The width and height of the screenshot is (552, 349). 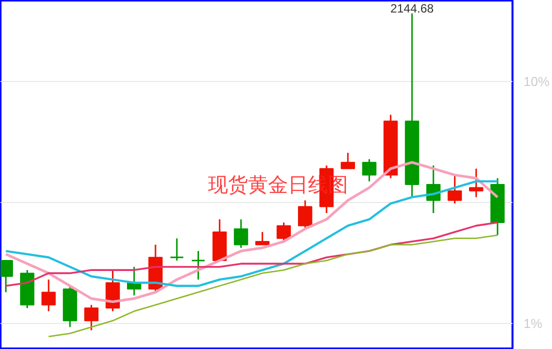 I want to click on annotation: 2144.68, so click(x=412, y=8).